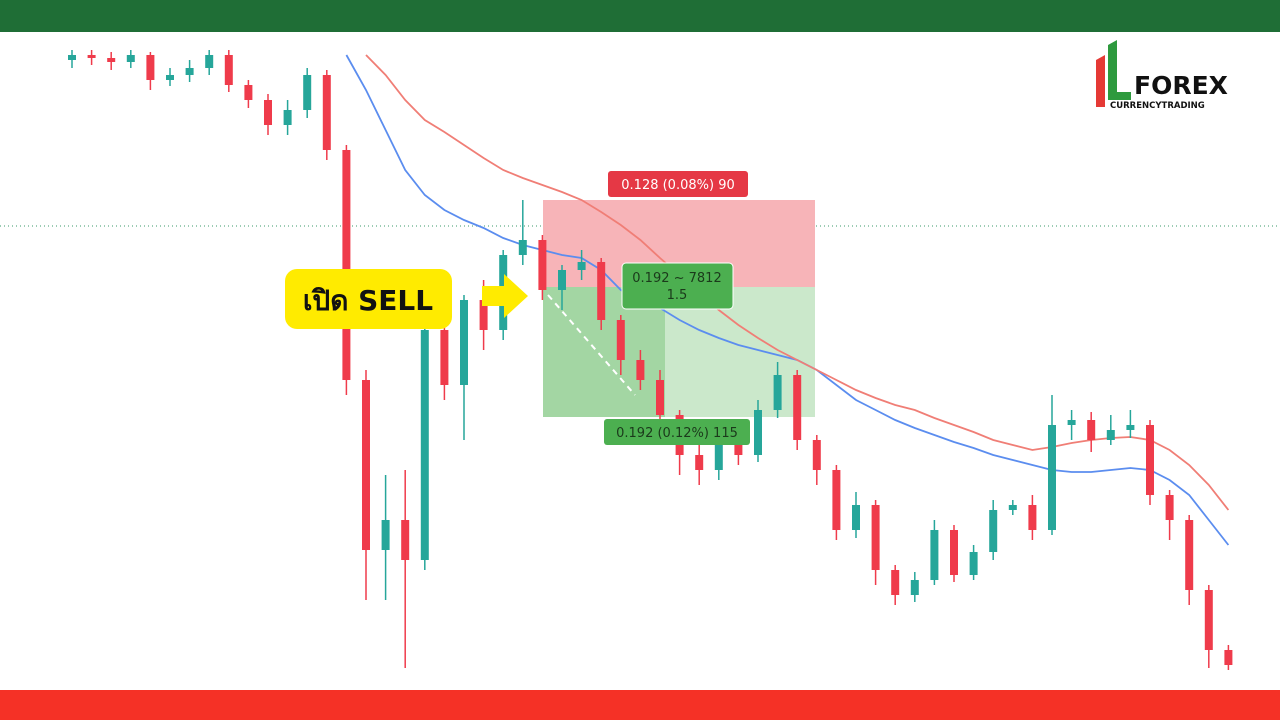 The image size is (1280, 720). Describe the element at coordinates (1100, 81) in the screenshot. I see `logo-bar-red` at that location.